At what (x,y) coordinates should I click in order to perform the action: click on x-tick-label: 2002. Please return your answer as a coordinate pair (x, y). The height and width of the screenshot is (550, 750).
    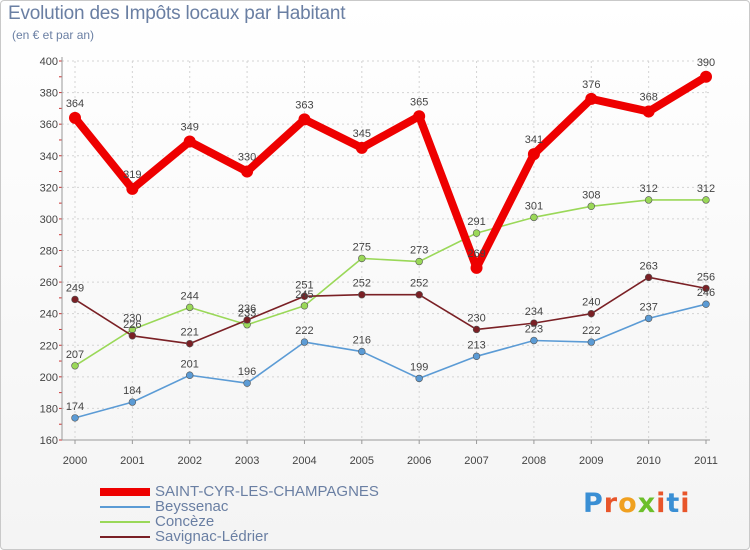
    Looking at the image, I should click on (189, 461).